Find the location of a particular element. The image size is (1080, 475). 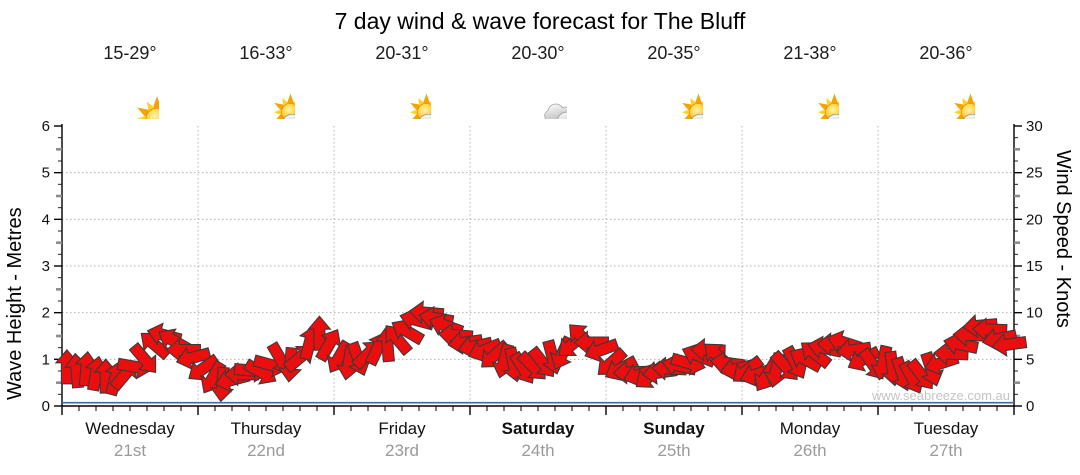

day-summary: 15-29° is located at coordinates (130, 83).